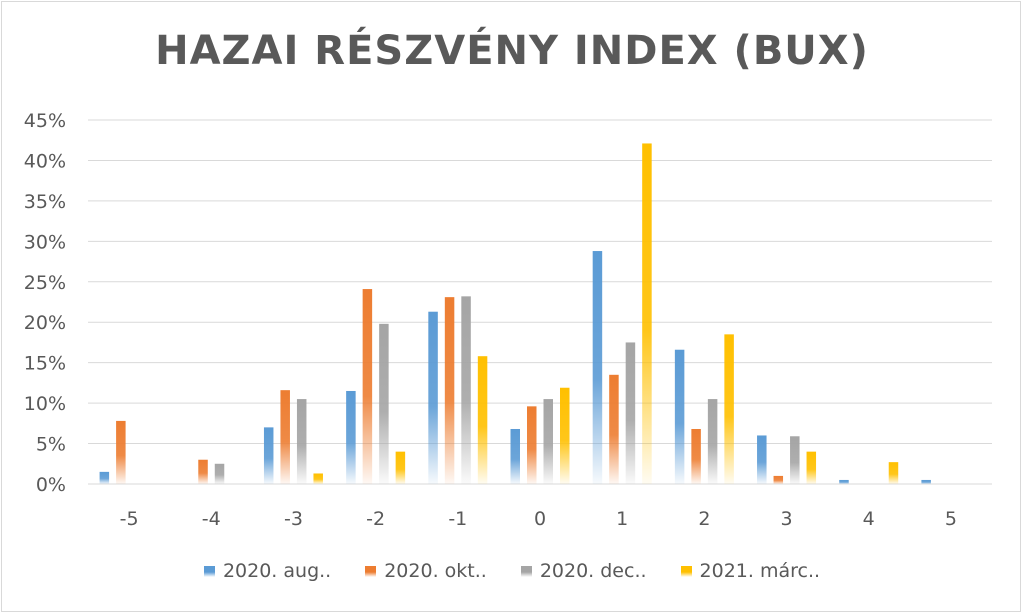 This screenshot has width=1024, height=615. Describe the element at coordinates (951, 519) in the screenshot. I see `x-tick-label: 5` at that location.